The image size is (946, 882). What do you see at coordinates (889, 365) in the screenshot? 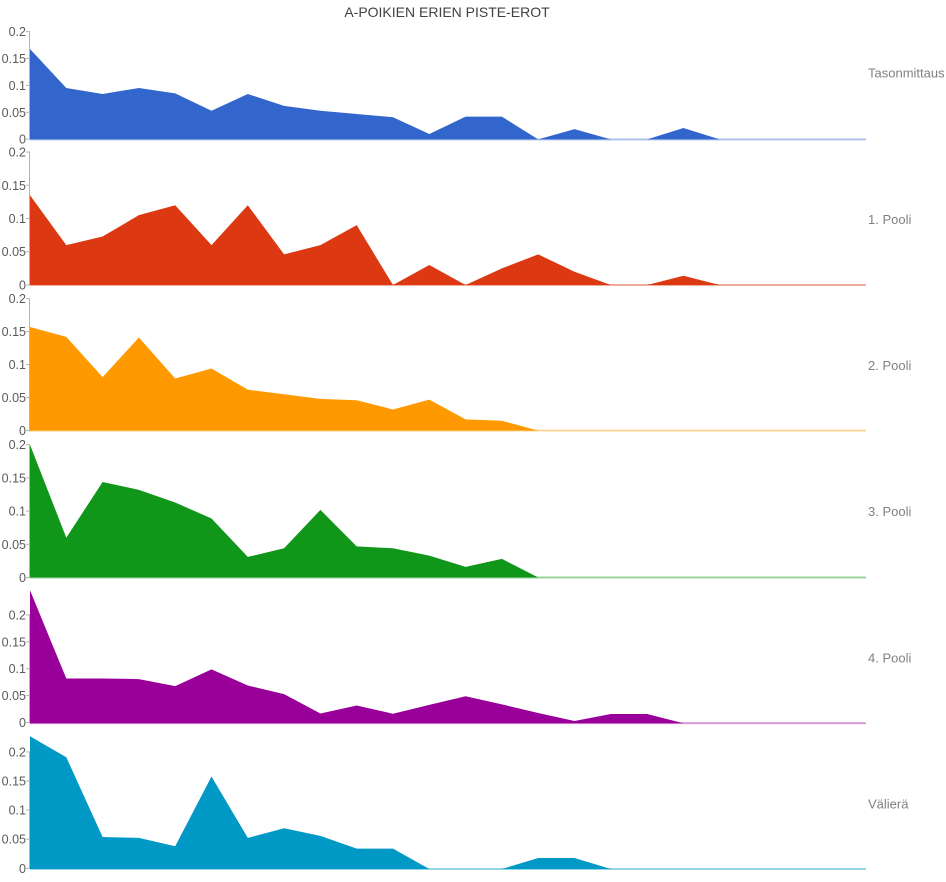
I see `svg-text: 2. Pooli` at bounding box center [889, 365].